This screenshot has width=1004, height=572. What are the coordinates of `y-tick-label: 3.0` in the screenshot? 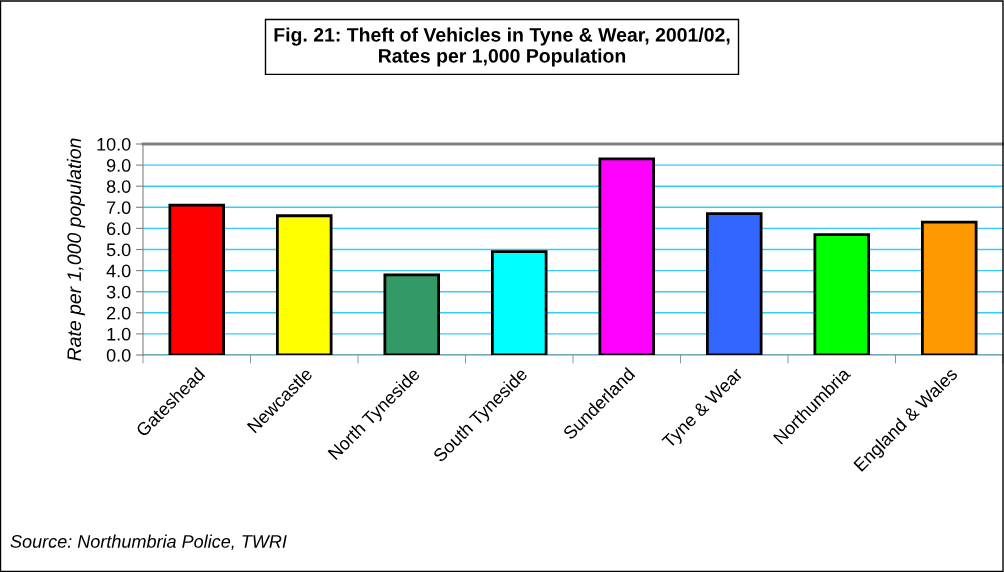 It's located at (118, 292).